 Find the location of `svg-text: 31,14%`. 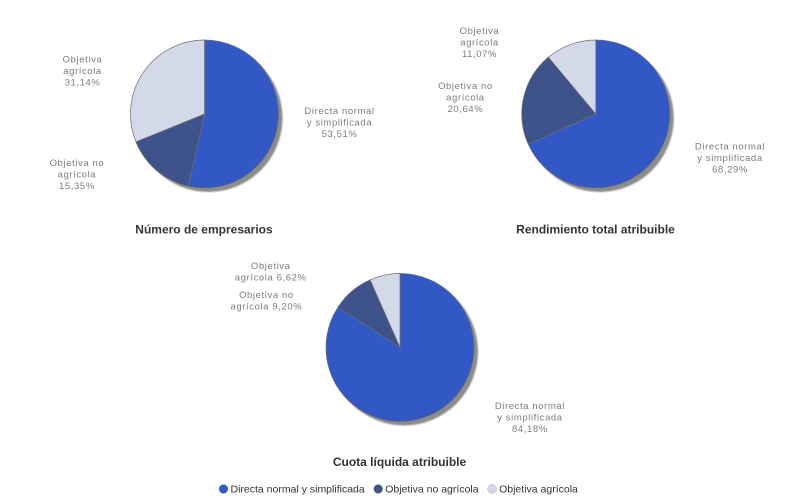

svg-text: 31,14% is located at coordinates (83, 83).